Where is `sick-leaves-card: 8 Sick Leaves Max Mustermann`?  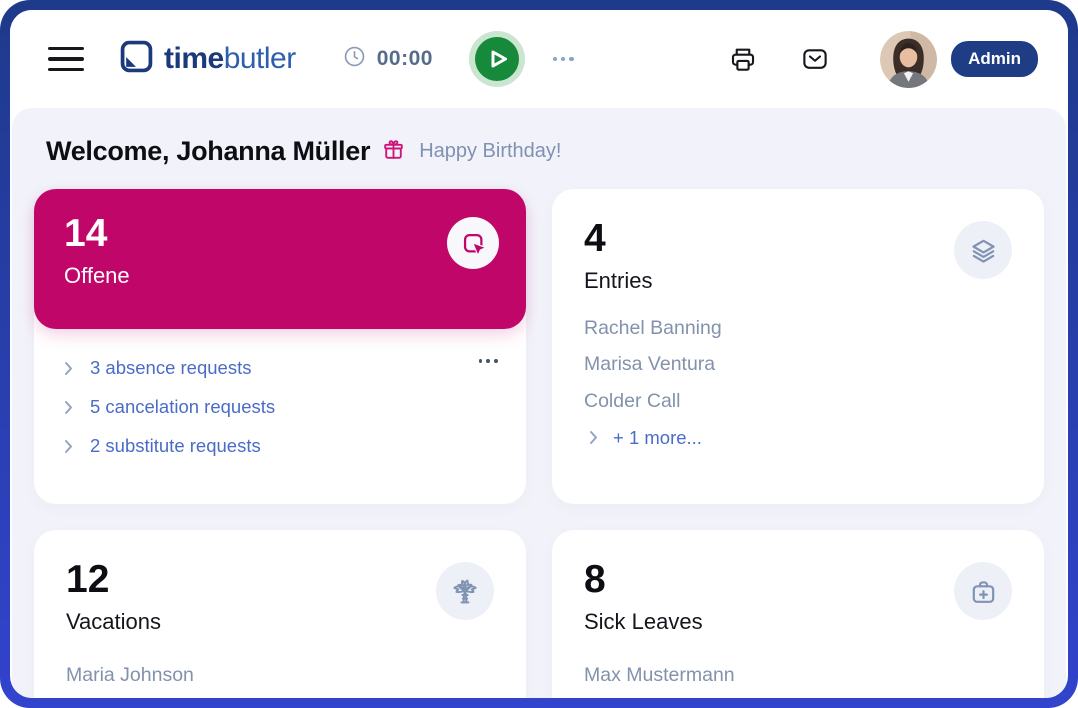 sick-leaves-card: 8 Sick Leaves Max Mustermann is located at coordinates (798, 614).